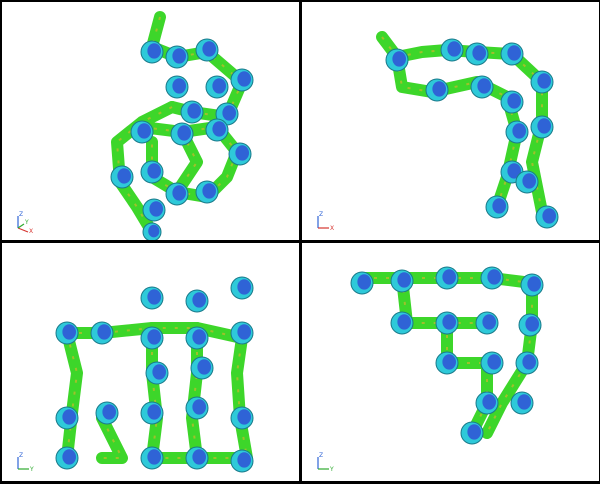 The width and height of the screenshot is (600, 484). What do you see at coordinates (21, 226) in the screenshot?
I see `y-axis-line` at bounding box center [21, 226].